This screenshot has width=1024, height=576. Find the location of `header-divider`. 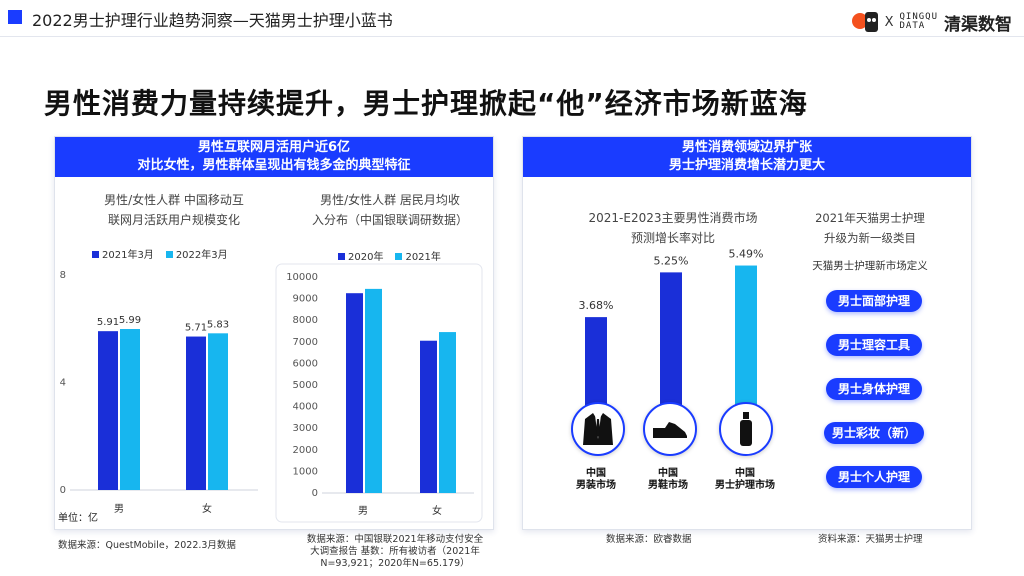

header-divider is located at coordinates (512, 36).